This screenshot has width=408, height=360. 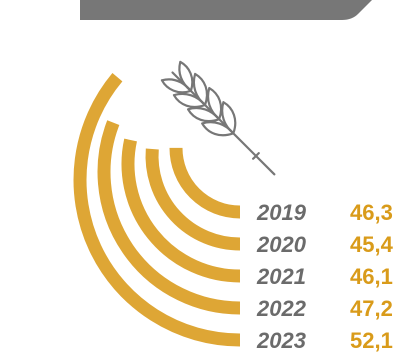 I want to click on year-label-2019: 2019, so click(x=281, y=212).